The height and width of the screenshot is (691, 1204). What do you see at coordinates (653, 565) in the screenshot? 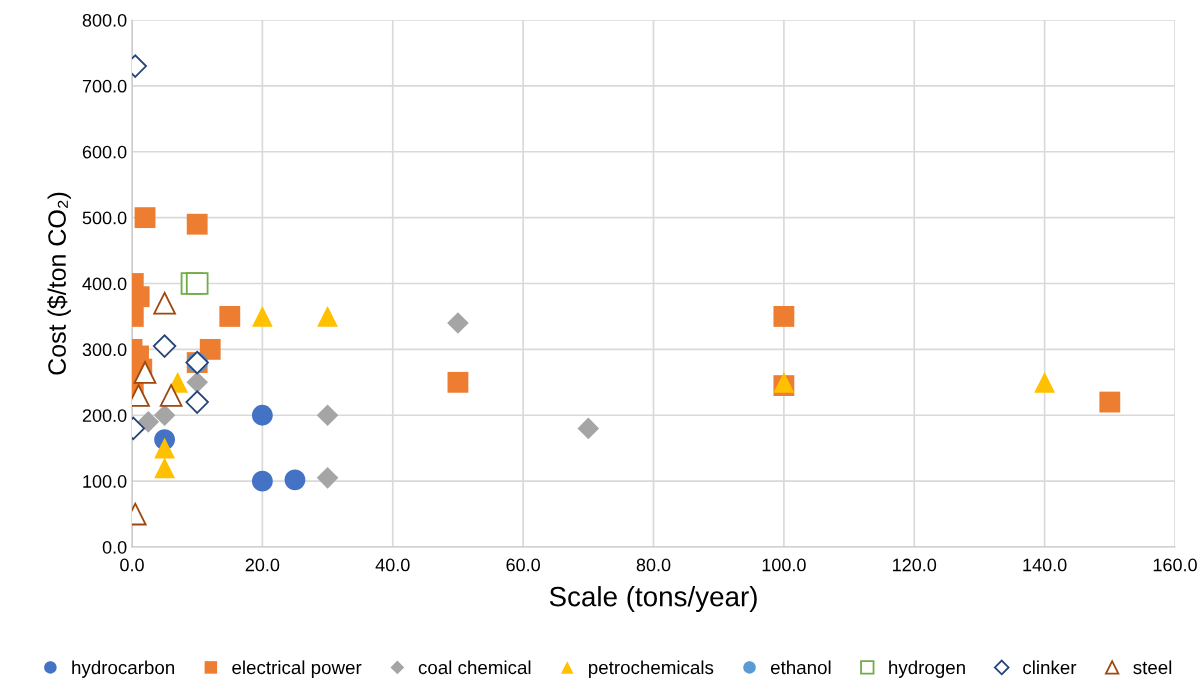
I see `x-tick-label: 80.0` at bounding box center [653, 565].